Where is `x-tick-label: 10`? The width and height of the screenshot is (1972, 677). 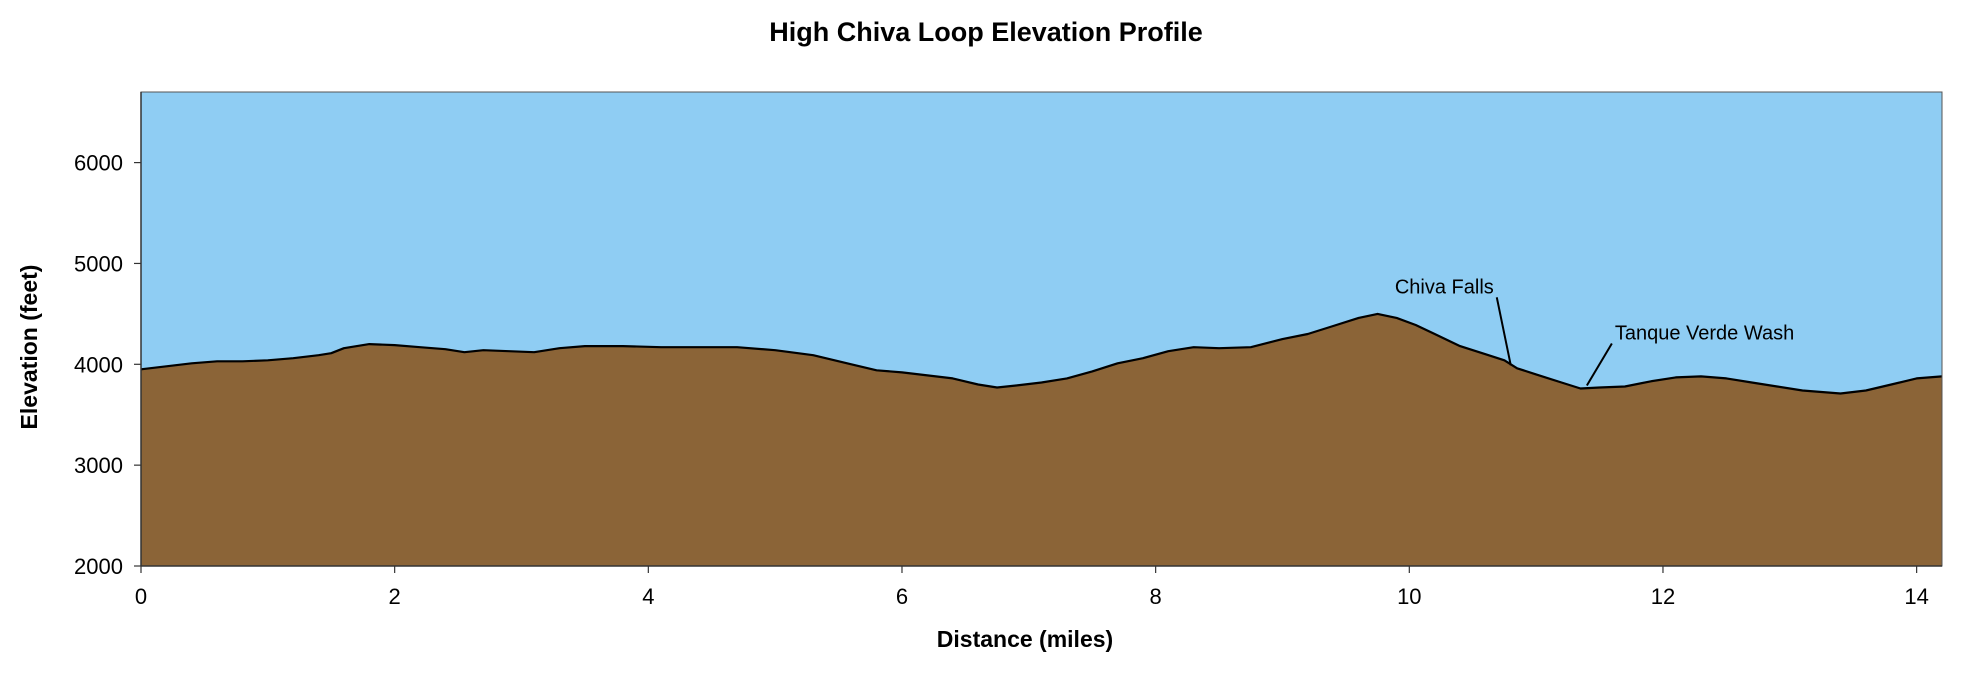
x-tick-label: 10 is located at coordinates (1409, 596).